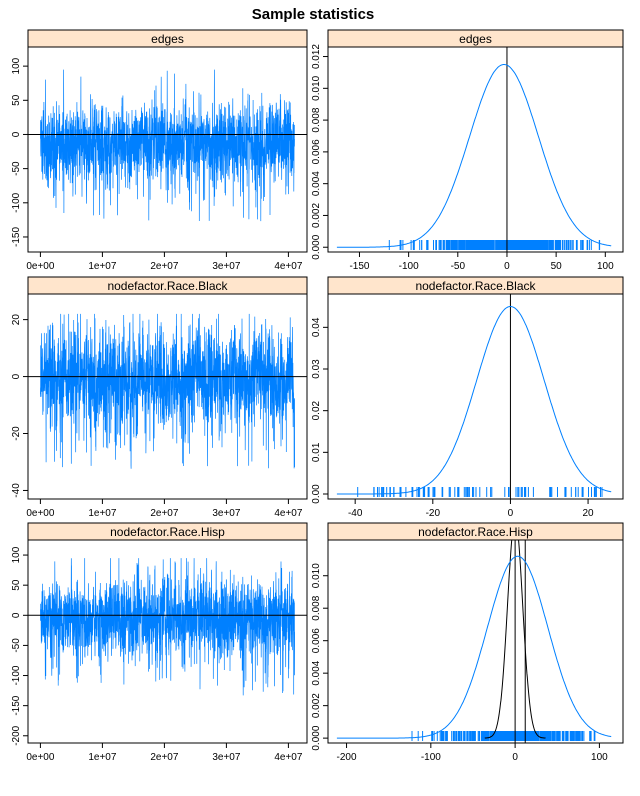 The height and width of the screenshot is (796, 640). What do you see at coordinates (16, 490) in the screenshot?
I see `y-tick-label: -40` at bounding box center [16, 490].